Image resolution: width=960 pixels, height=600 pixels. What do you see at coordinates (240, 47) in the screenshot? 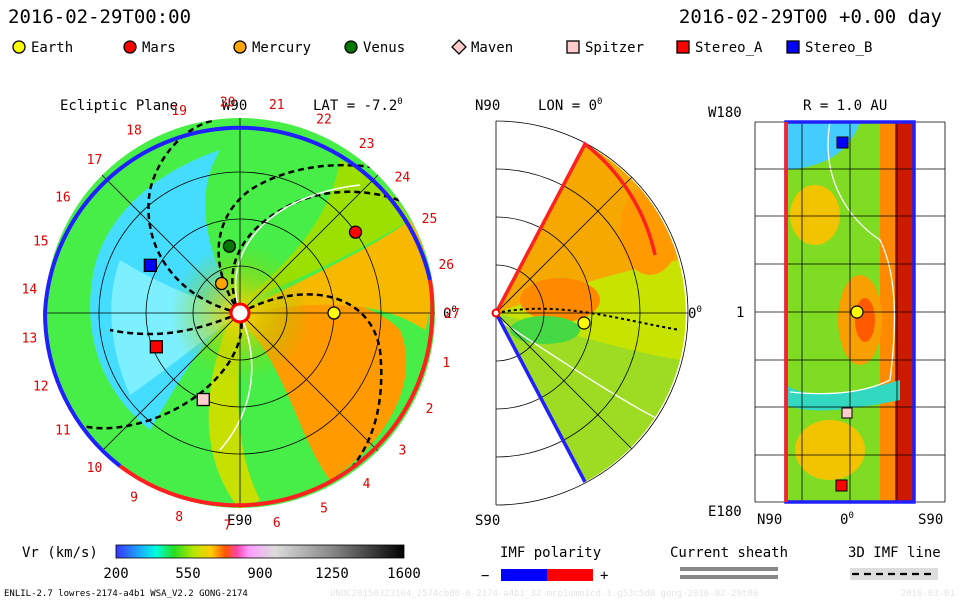
I see `legend-marker-mercury` at bounding box center [240, 47].